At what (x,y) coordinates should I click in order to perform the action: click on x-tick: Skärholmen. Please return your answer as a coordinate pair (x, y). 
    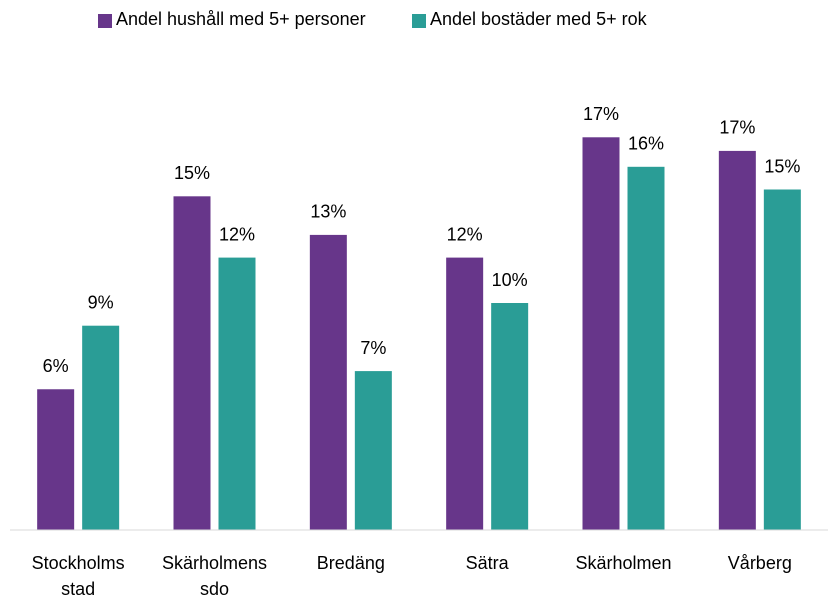
    Looking at the image, I should click on (623, 563).